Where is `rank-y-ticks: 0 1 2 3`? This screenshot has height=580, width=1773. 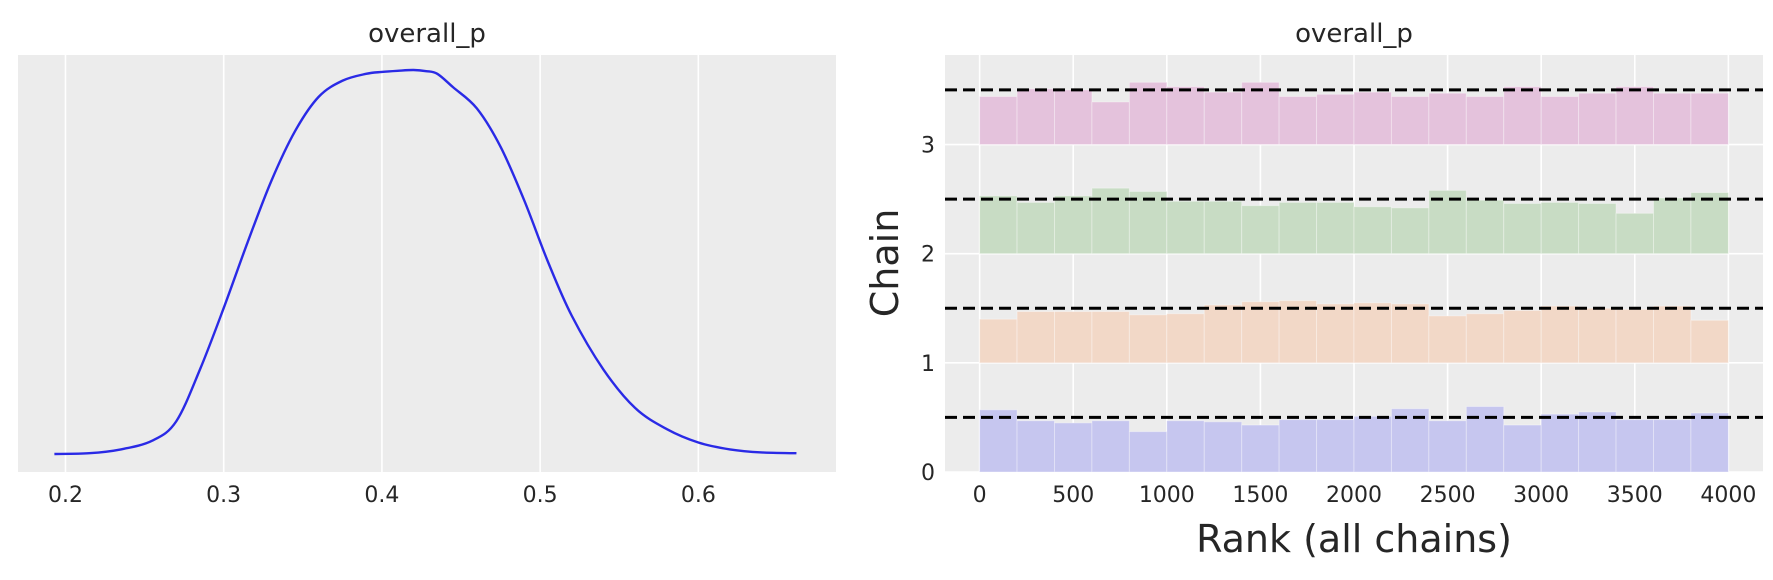
rank-y-ticks: 0 1 2 3 is located at coordinates (928, 310).